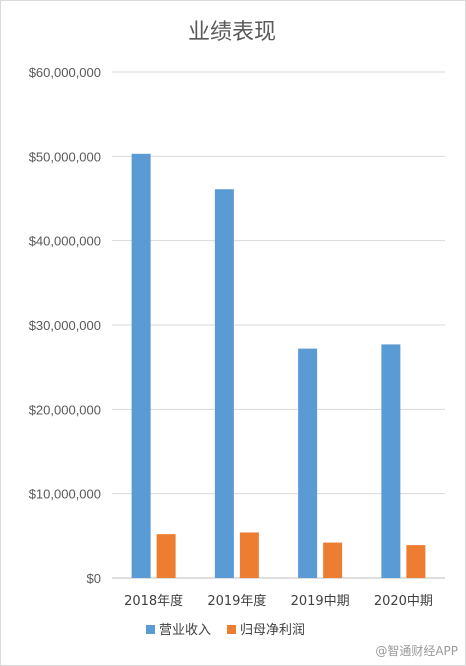  Describe the element at coordinates (320, 601) in the screenshot. I see `x-category-label: 2019中期` at that location.